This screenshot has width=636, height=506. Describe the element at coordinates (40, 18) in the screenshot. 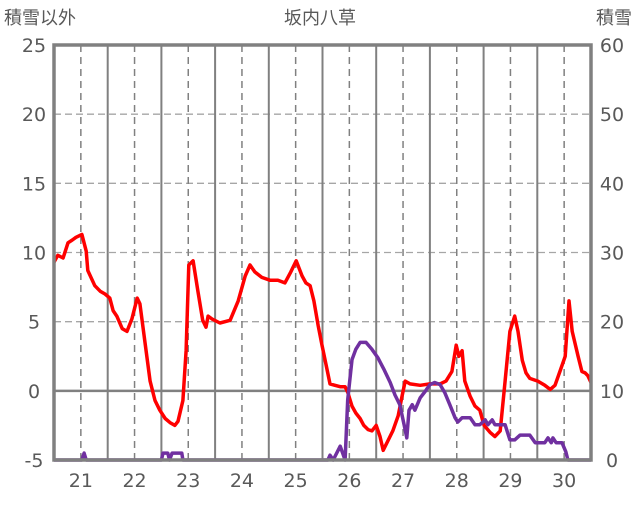

I see `left-axis-label: 積雪以外` at that location.